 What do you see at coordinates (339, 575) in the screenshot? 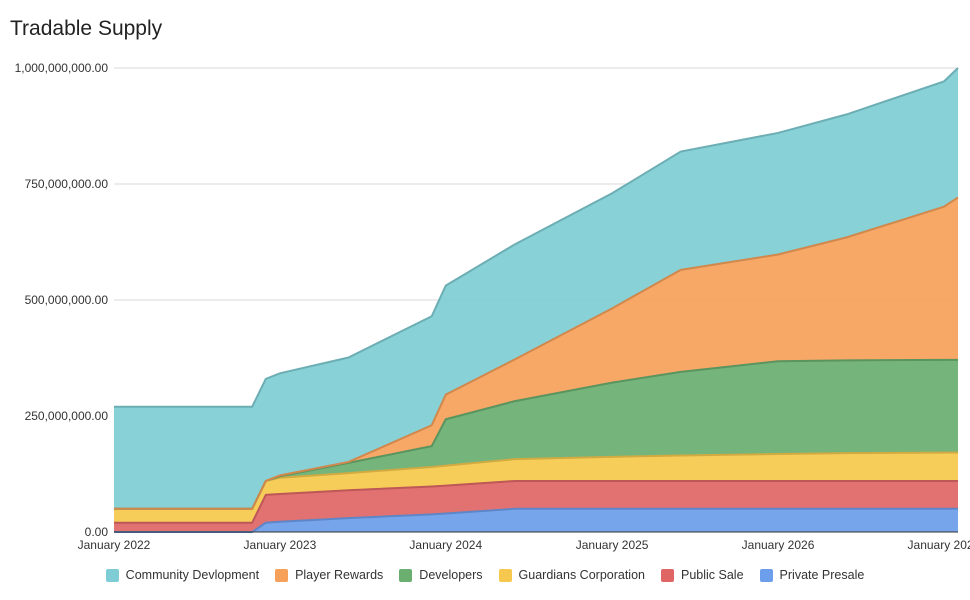
I see `legend-label: Player Rewards` at bounding box center [339, 575].